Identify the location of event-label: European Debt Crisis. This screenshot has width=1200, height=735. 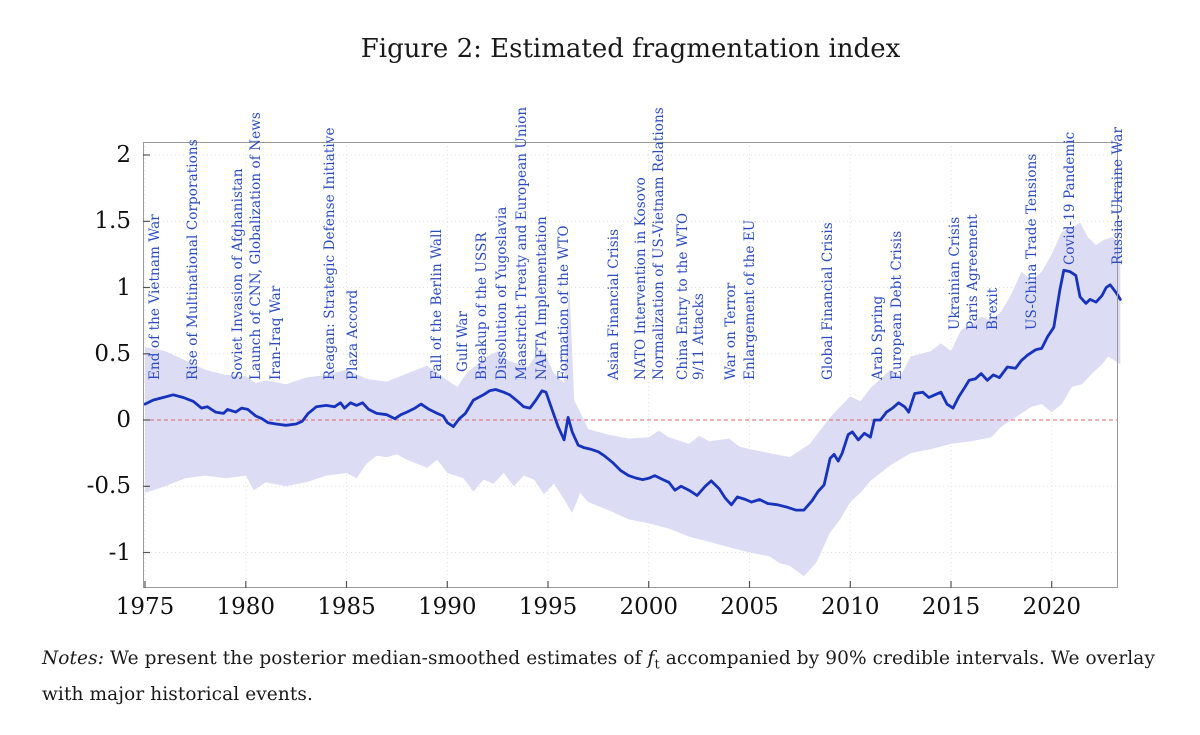
(896, 305).